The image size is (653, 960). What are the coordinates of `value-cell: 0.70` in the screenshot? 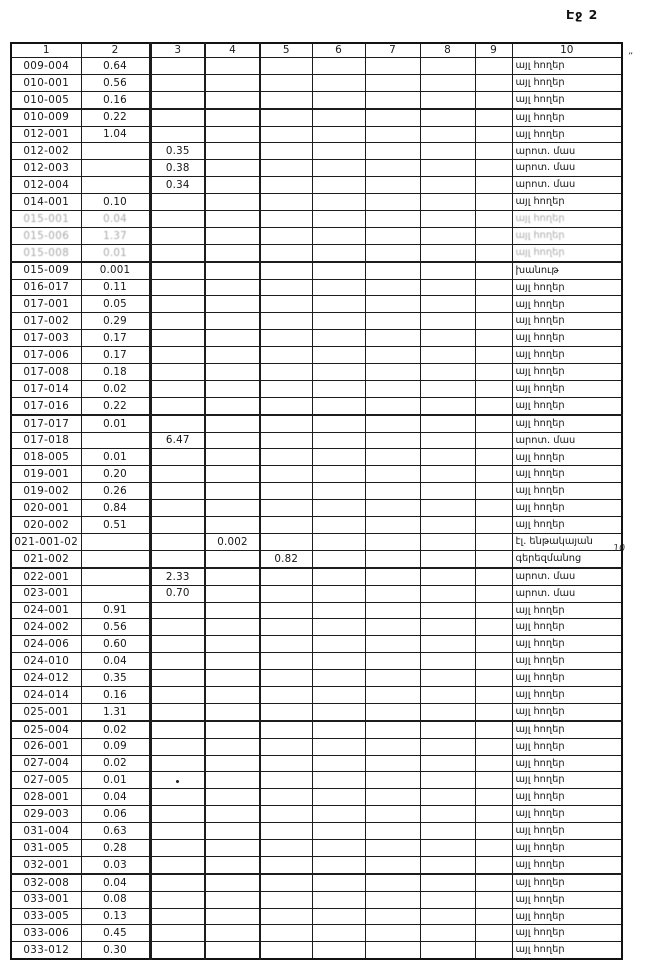 It's located at (177, 593).